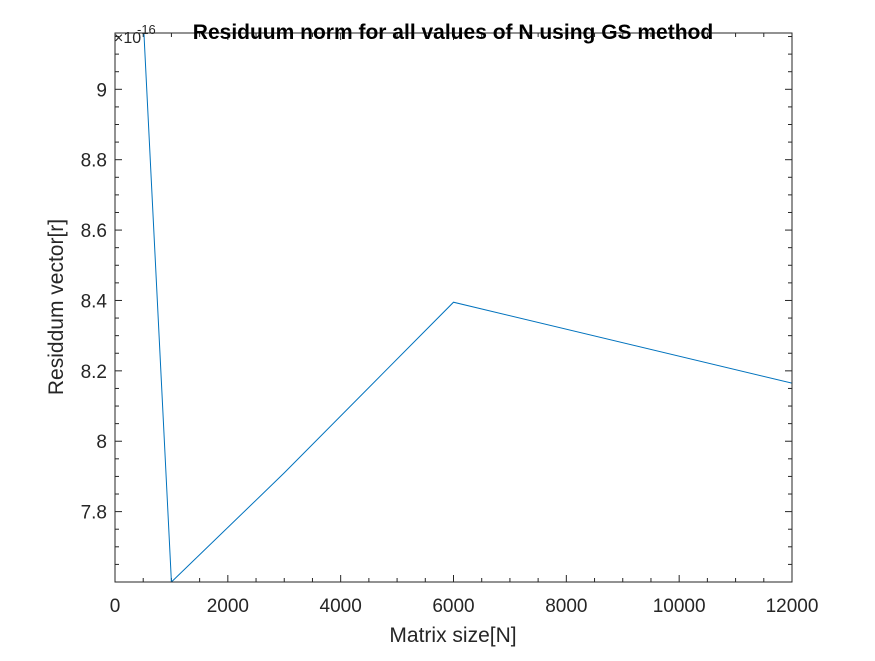  What do you see at coordinates (452, 635) in the screenshot?
I see `x-axis-label: Matrix size[N]` at bounding box center [452, 635].